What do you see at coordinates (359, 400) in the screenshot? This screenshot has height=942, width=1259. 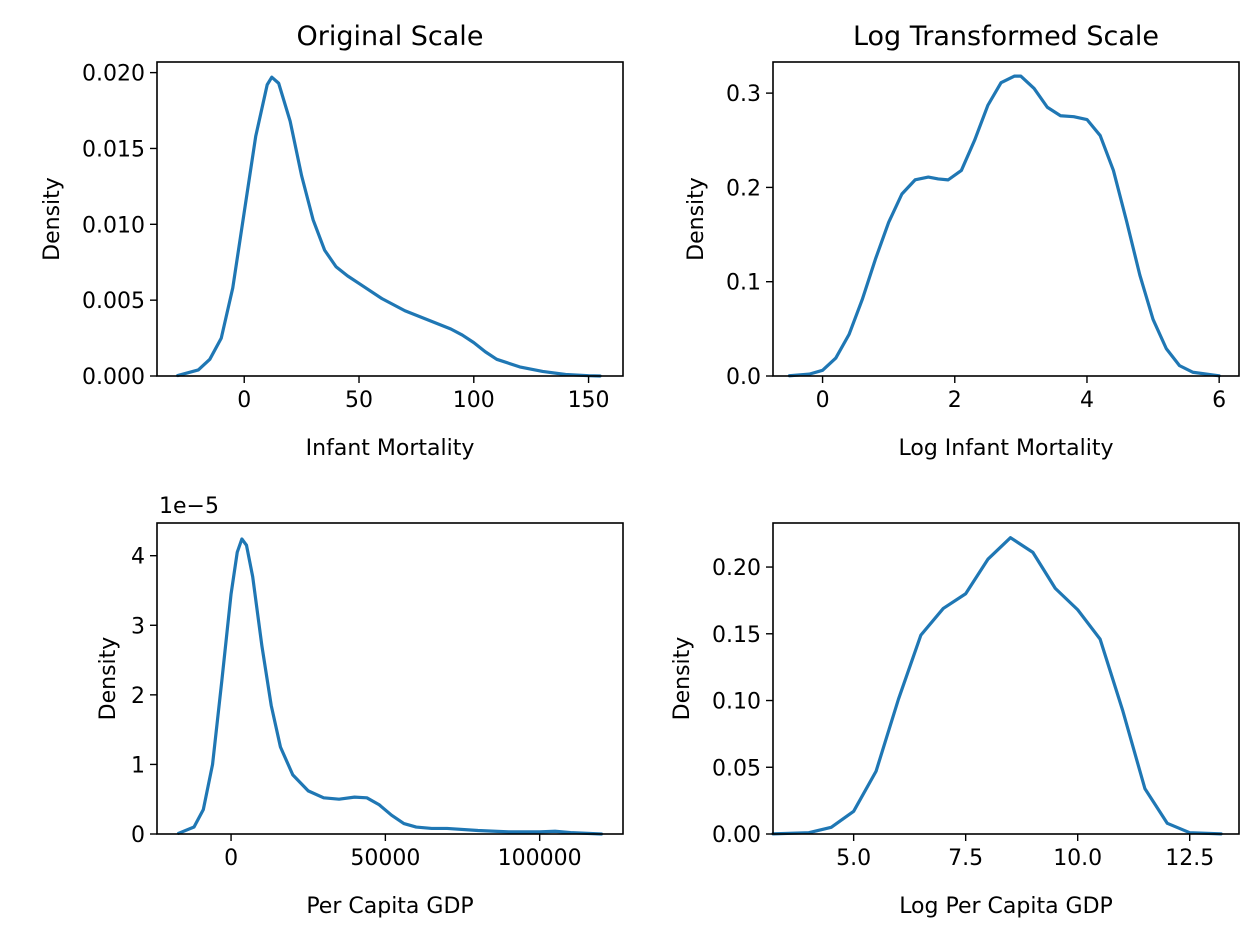 I see `x-tick-label: 50` at bounding box center [359, 400].